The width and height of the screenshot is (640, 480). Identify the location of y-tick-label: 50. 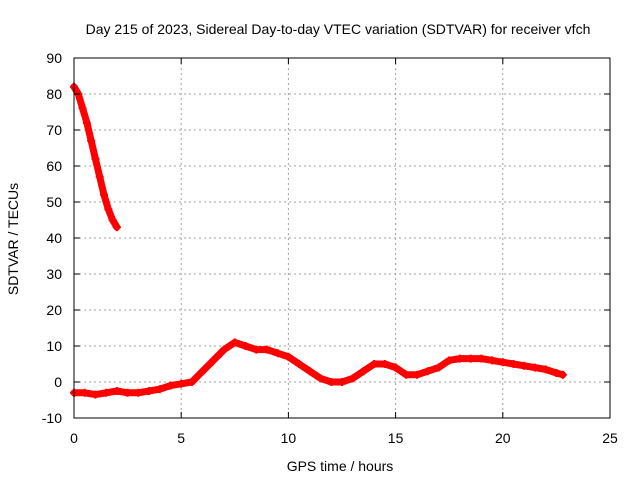
(54, 202).